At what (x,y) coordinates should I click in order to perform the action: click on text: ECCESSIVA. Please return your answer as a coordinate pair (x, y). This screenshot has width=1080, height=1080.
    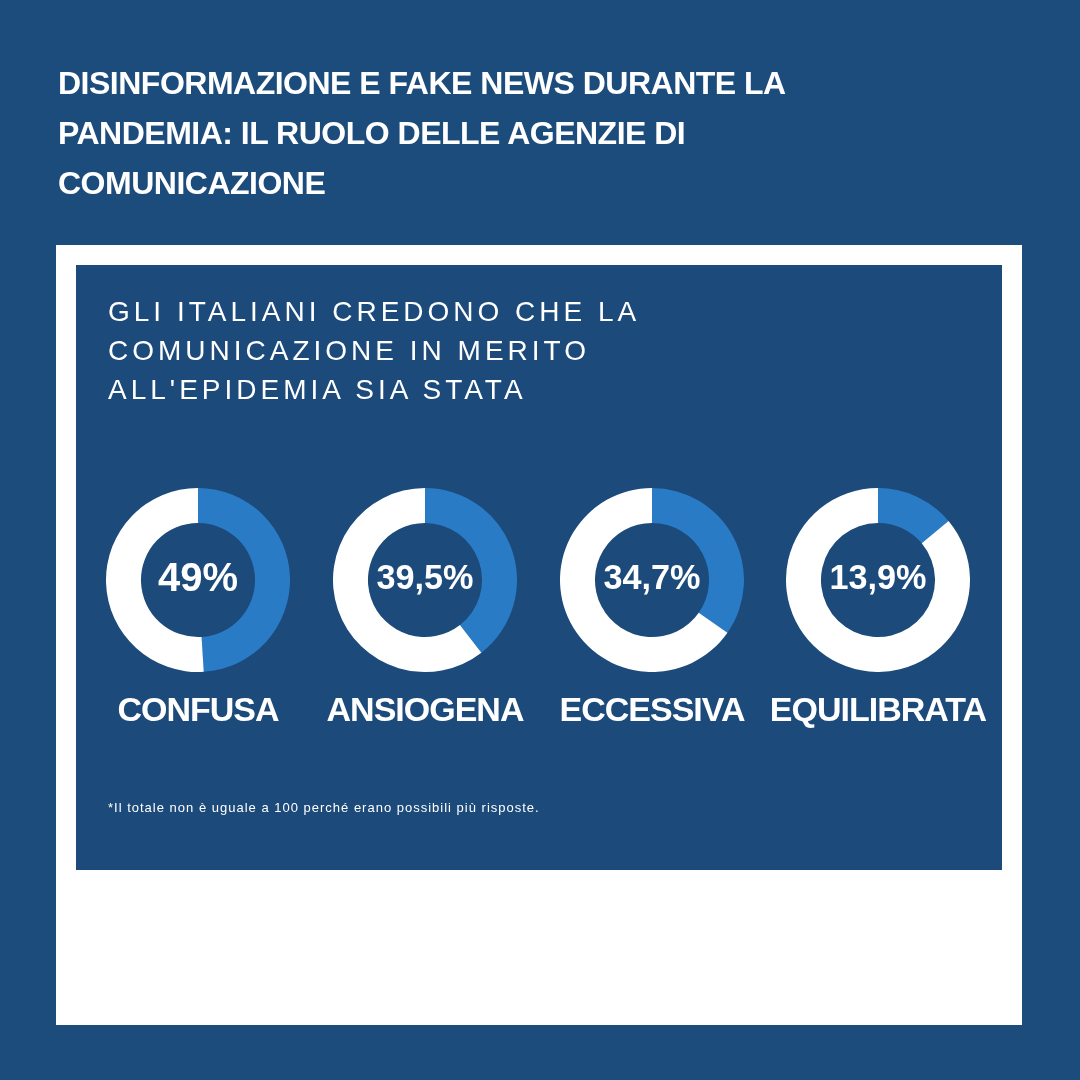
    Looking at the image, I should click on (652, 709).